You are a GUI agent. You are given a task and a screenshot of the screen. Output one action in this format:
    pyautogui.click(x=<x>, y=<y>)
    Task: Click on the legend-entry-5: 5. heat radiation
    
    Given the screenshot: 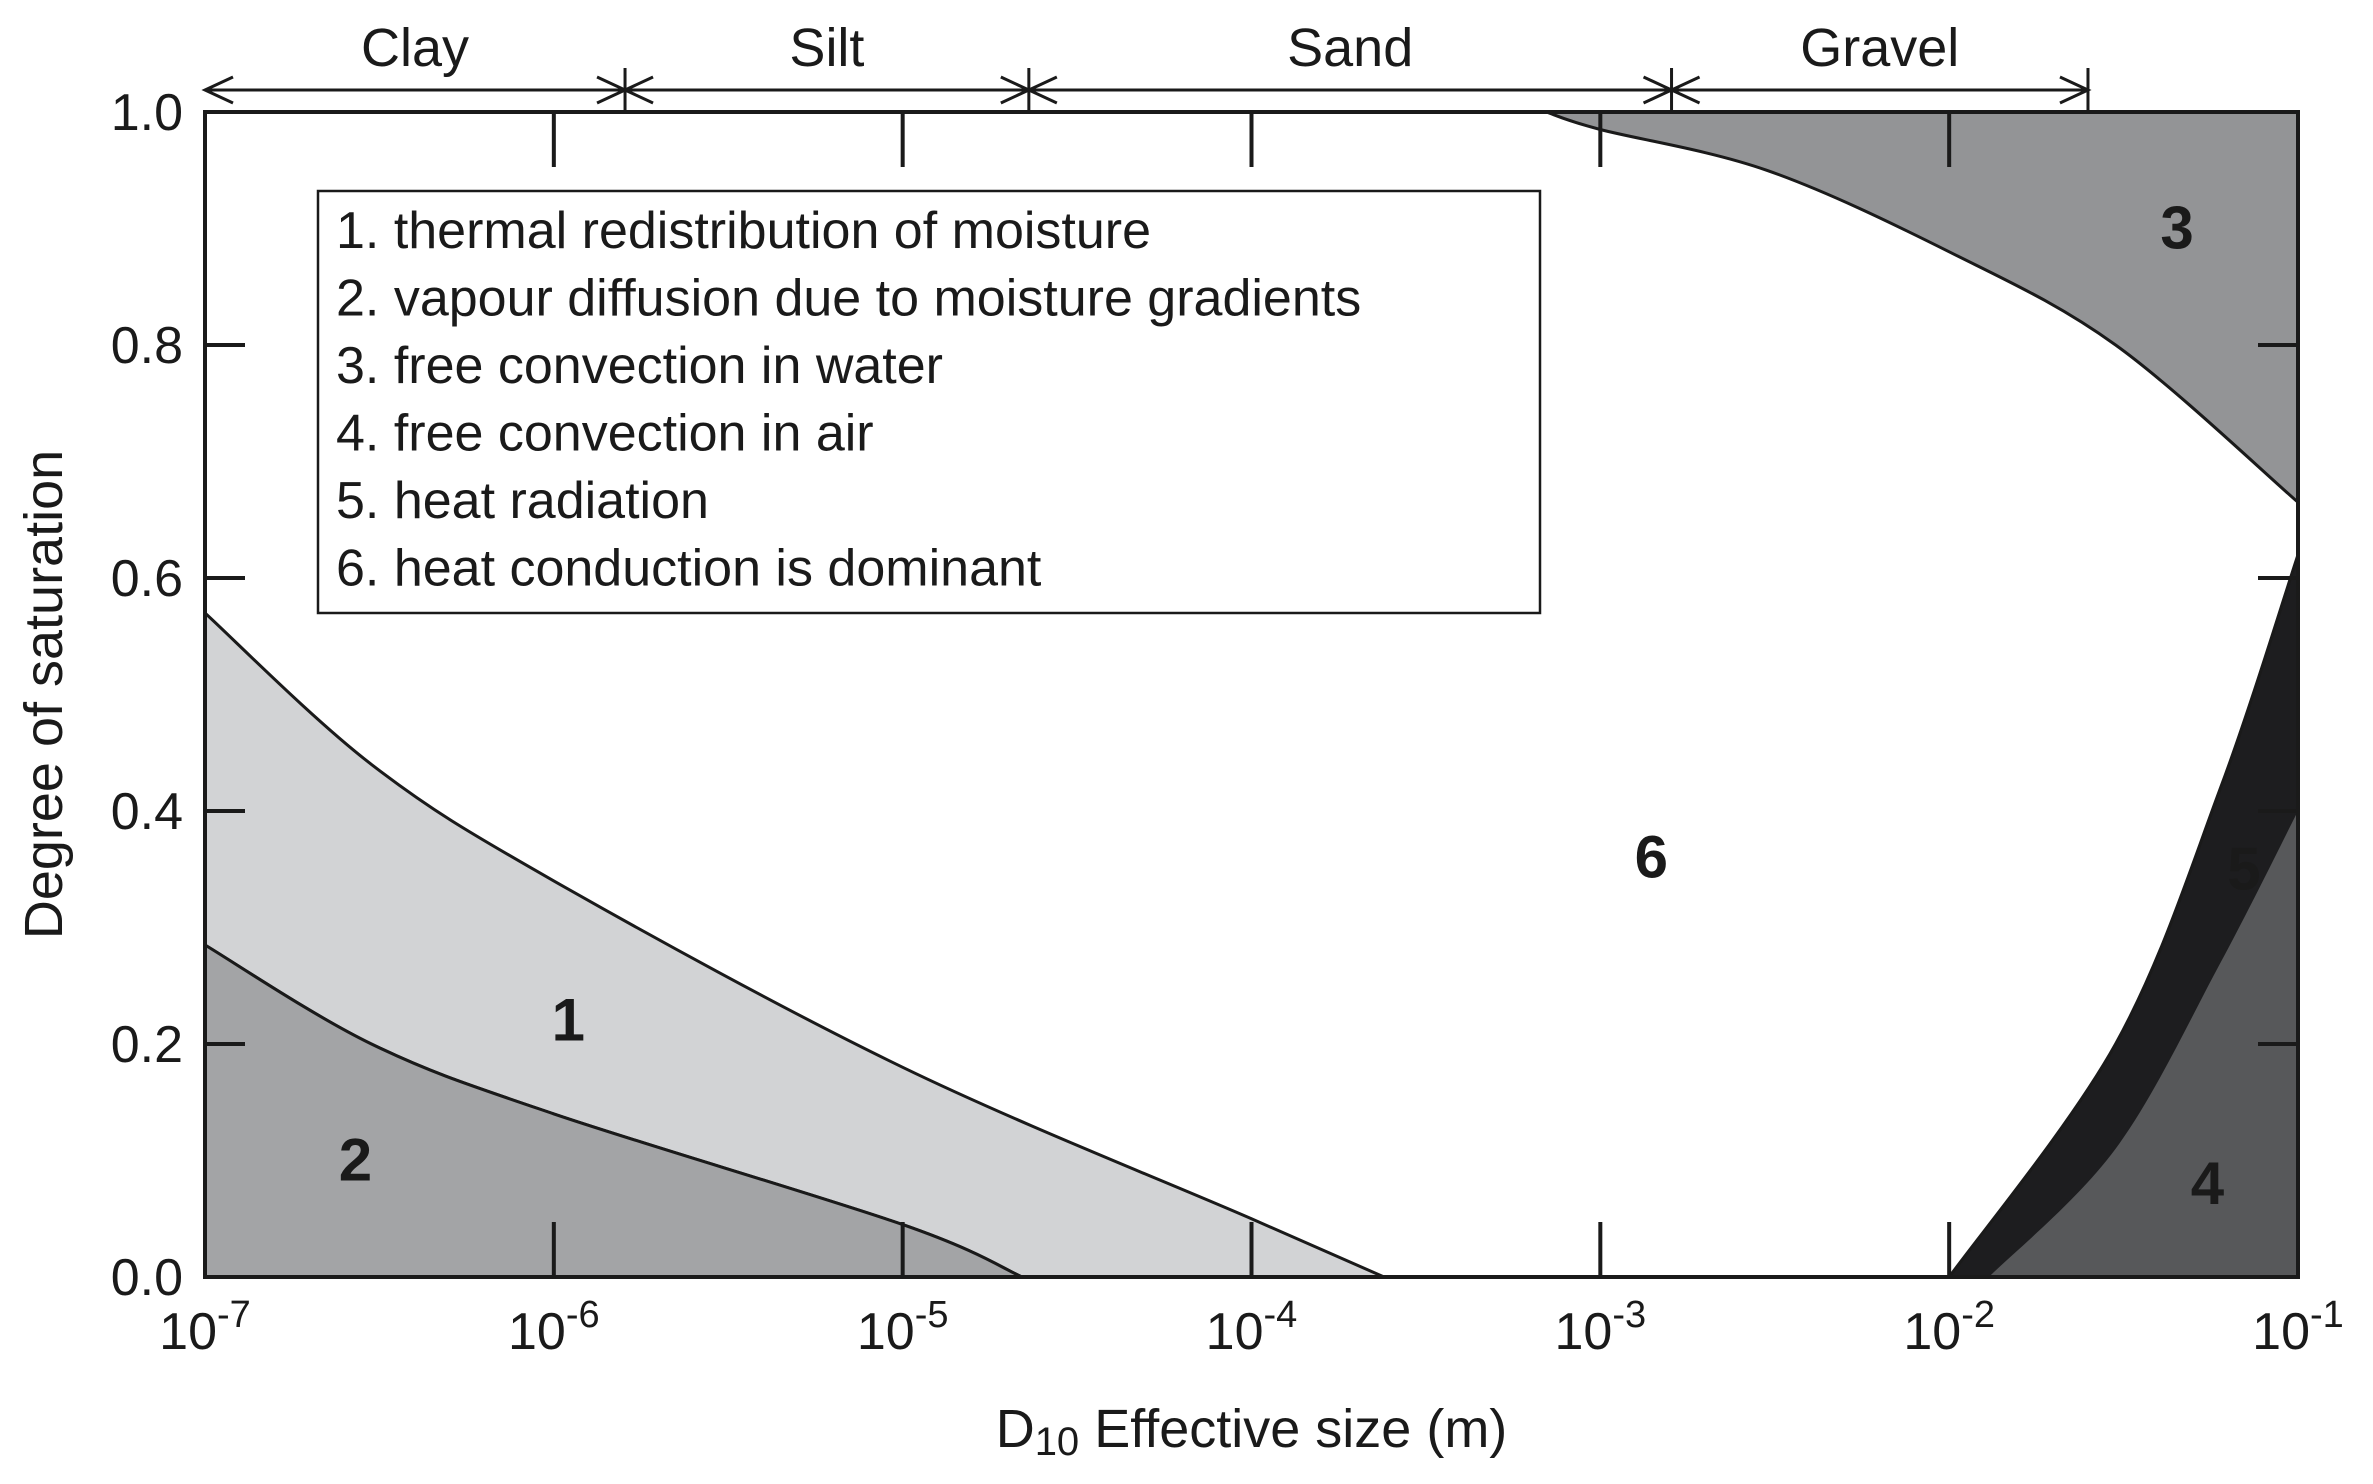 What is the action you would take?
    pyautogui.click(x=522, y=501)
    